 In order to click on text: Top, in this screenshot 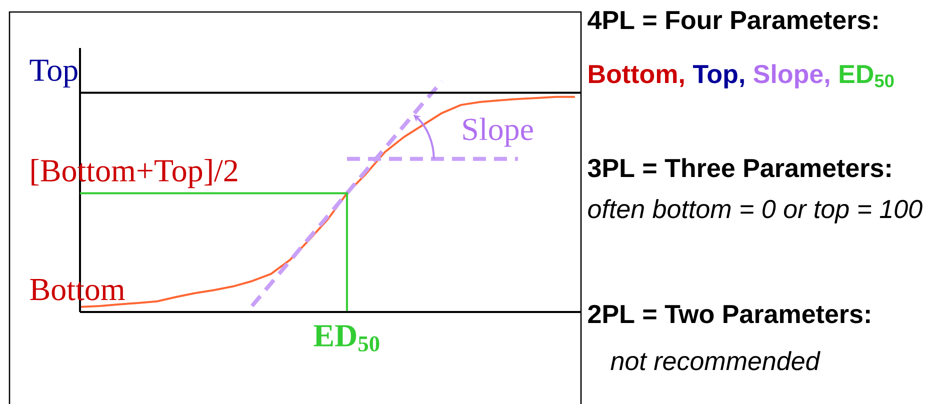, I will do `click(718, 76)`.